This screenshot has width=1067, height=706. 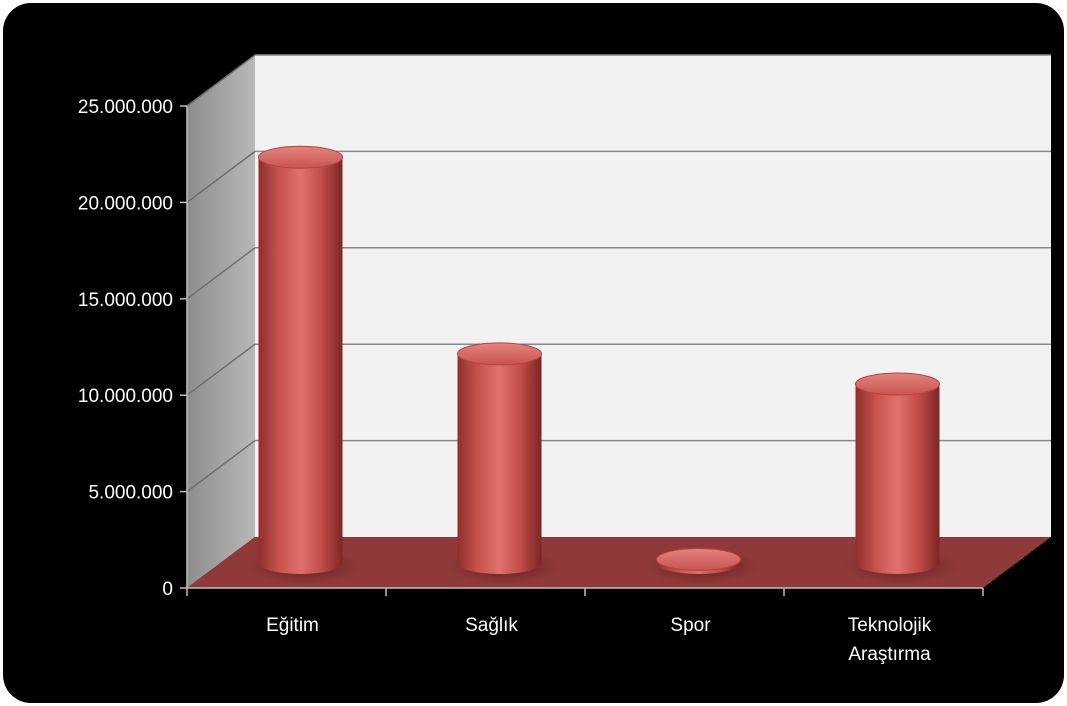 What do you see at coordinates (221, 321) in the screenshot?
I see `side-wall` at bounding box center [221, 321].